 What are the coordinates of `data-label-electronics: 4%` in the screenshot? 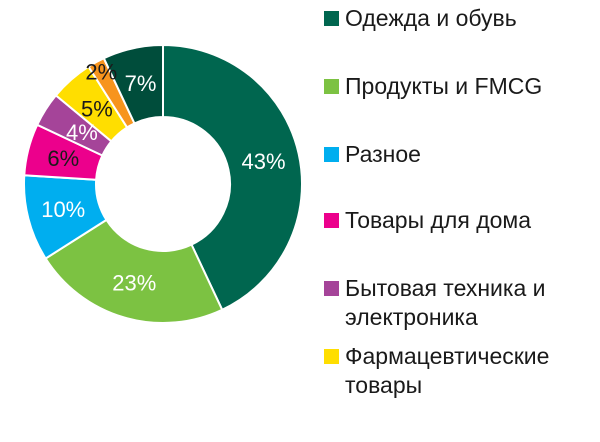 It's located at (82, 132).